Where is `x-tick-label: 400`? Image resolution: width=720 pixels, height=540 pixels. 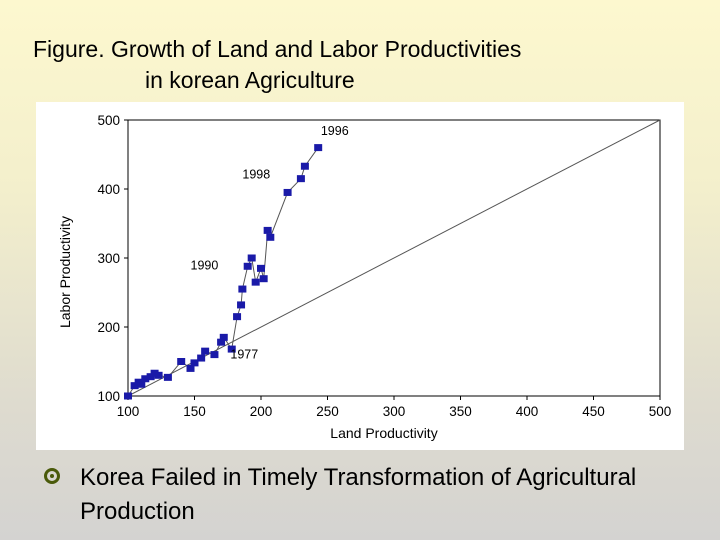 x-tick-label: 400 is located at coordinates (527, 411).